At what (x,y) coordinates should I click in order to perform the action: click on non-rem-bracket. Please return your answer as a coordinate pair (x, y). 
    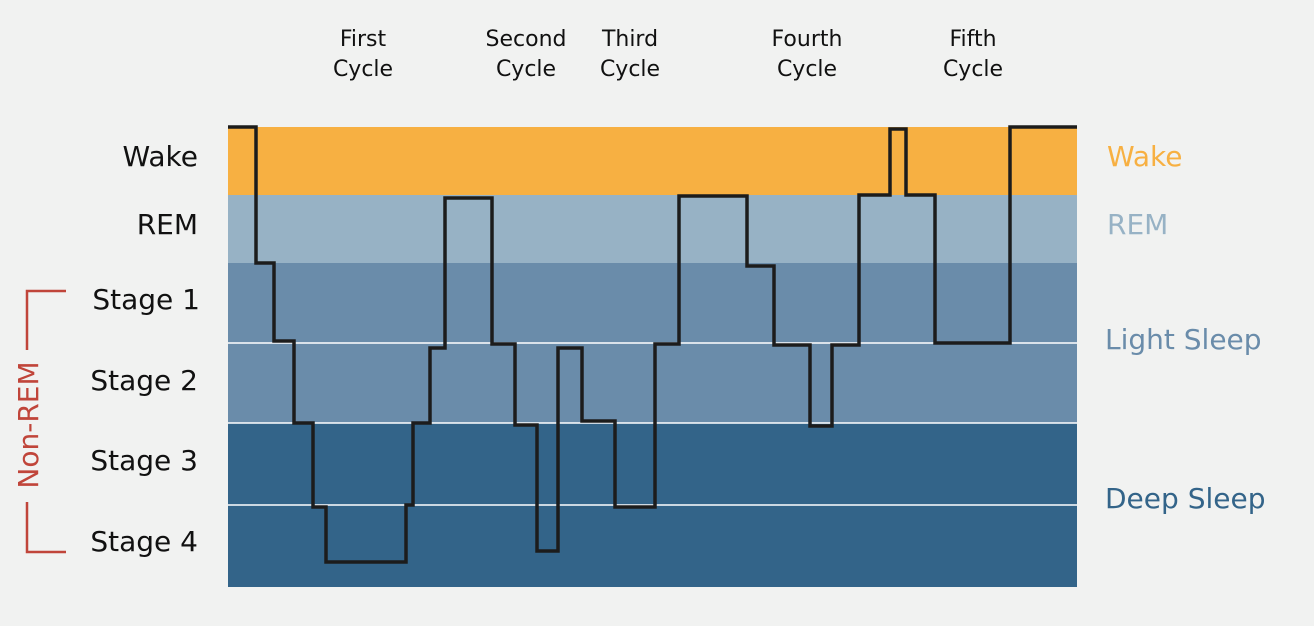
    Looking at the image, I should click on (45, 421).